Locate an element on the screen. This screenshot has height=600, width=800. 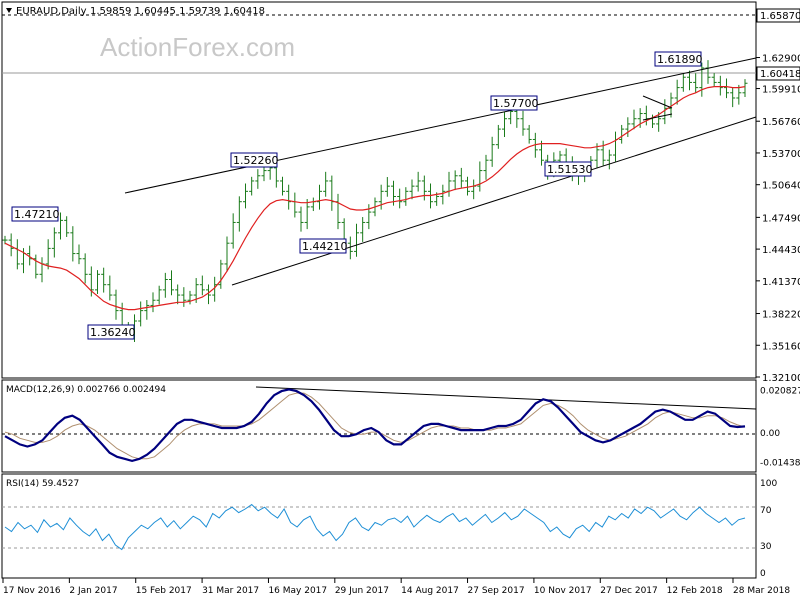
price-tick-label: 1.35160 is located at coordinates (781, 346).